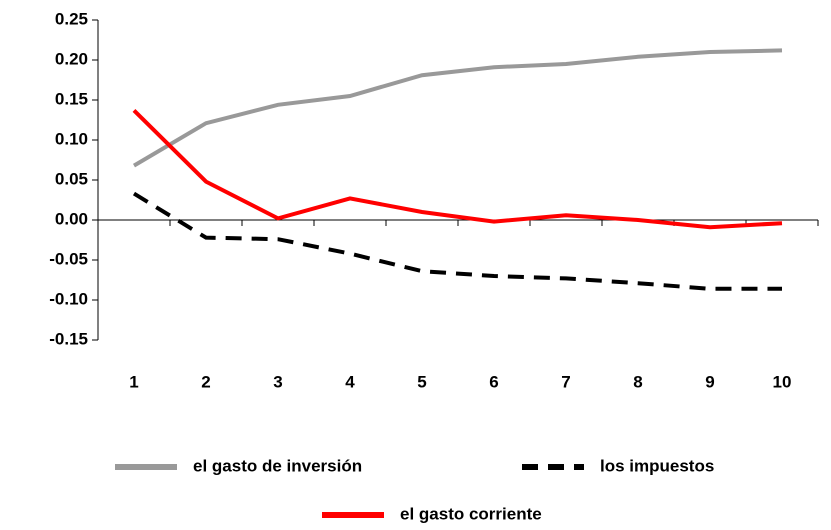 The height and width of the screenshot is (530, 831). Describe the element at coordinates (71, 218) in the screenshot. I see `y-tick-label: 0.00` at that location.